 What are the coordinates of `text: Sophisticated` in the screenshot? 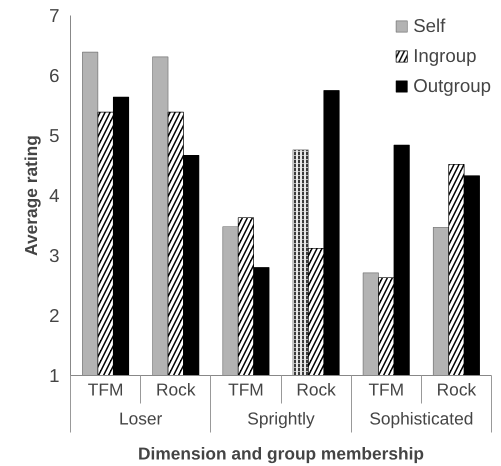 It's located at (421, 418).